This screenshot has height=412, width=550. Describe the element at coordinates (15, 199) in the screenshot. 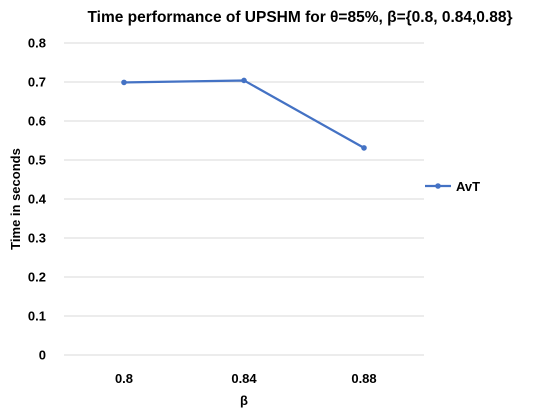

I see `y-axis-label: Time in seconds` at that location.